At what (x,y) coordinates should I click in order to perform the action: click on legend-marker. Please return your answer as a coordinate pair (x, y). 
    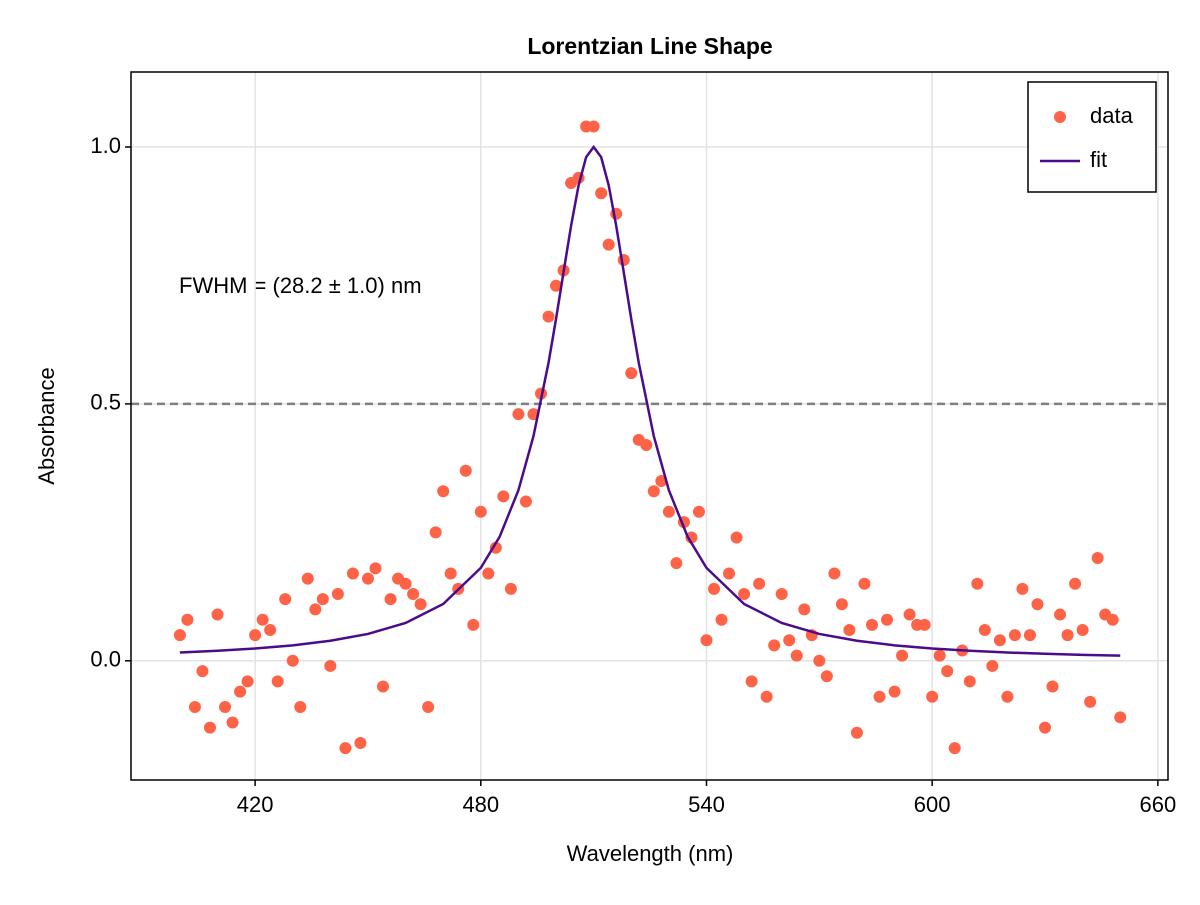
    Looking at the image, I should click on (1060, 117).